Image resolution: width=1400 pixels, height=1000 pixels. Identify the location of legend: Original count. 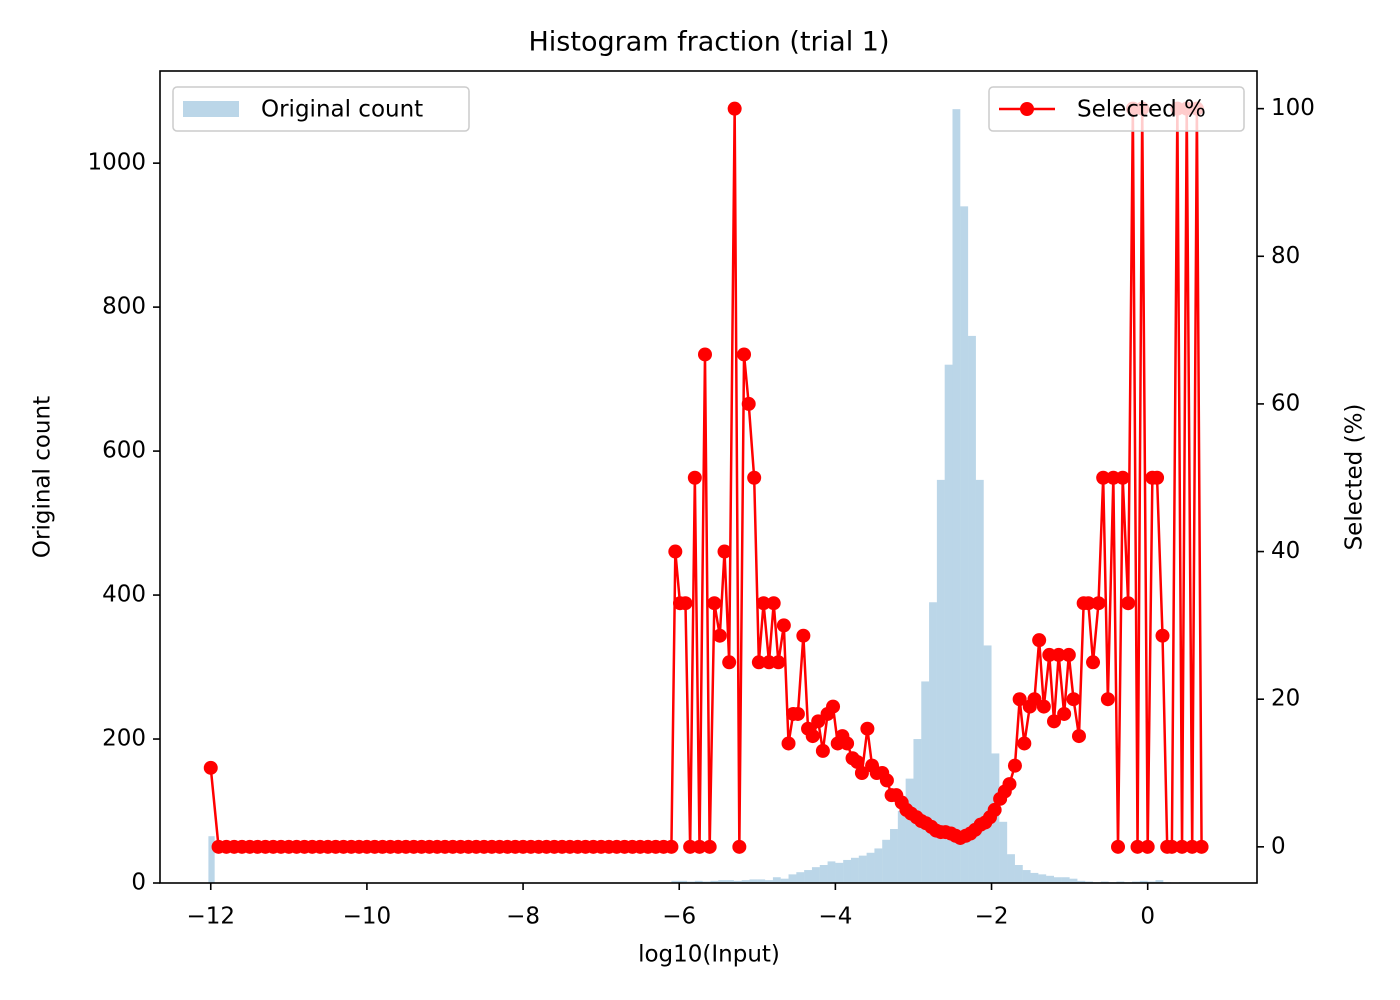
(321, 109).